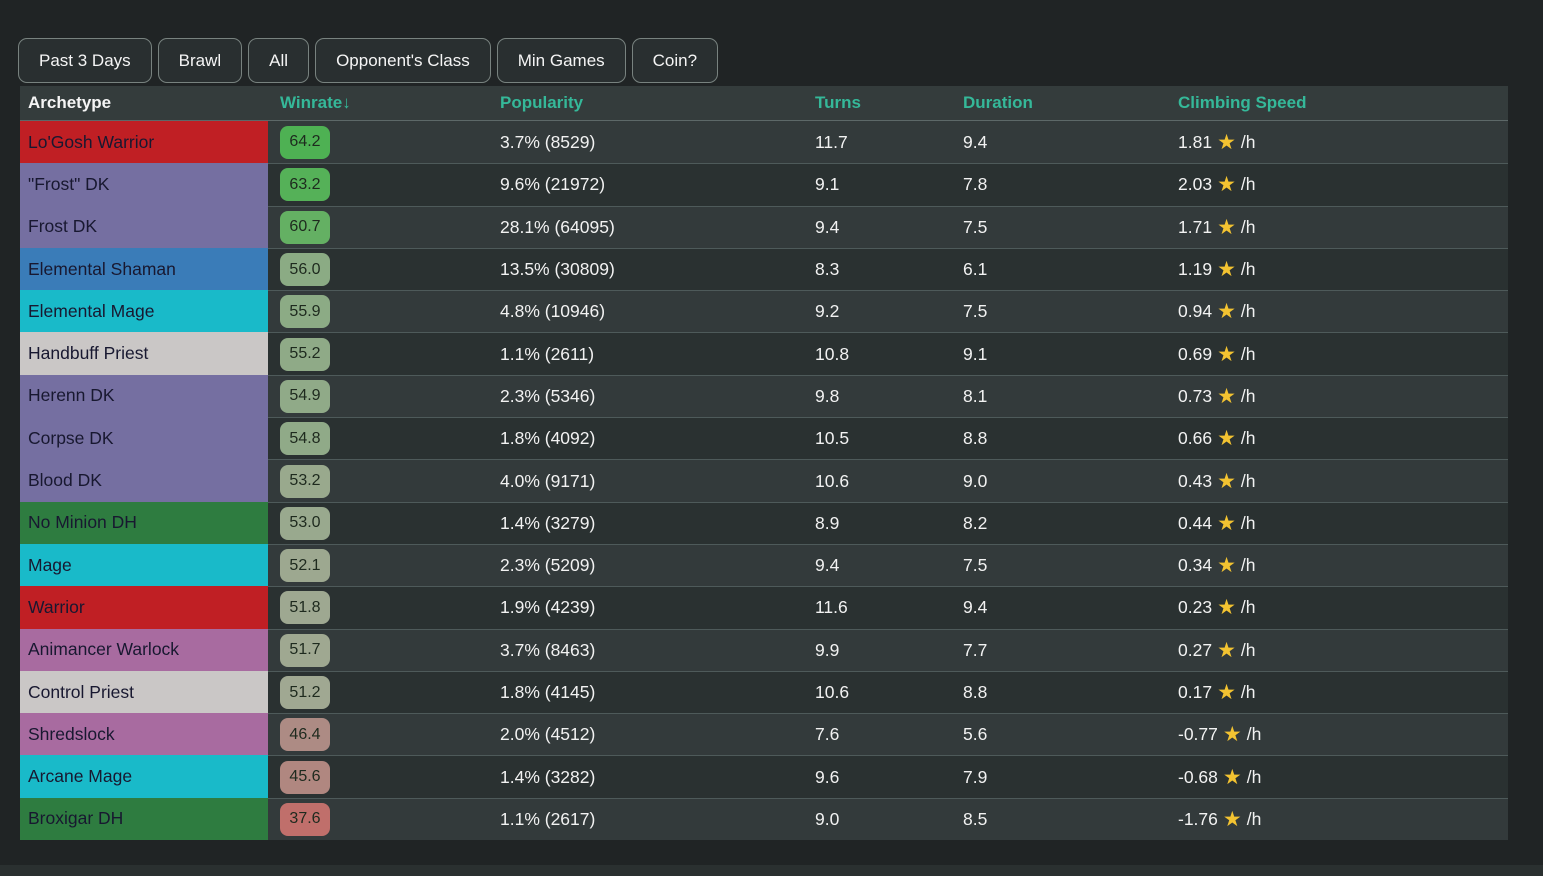 The height and width of the screenshot is (876, 1543). What do you see at coordinates (384, 650) in the screenshot?
I see `winrate-cell: 51.7` at bounding box center [384, 650].